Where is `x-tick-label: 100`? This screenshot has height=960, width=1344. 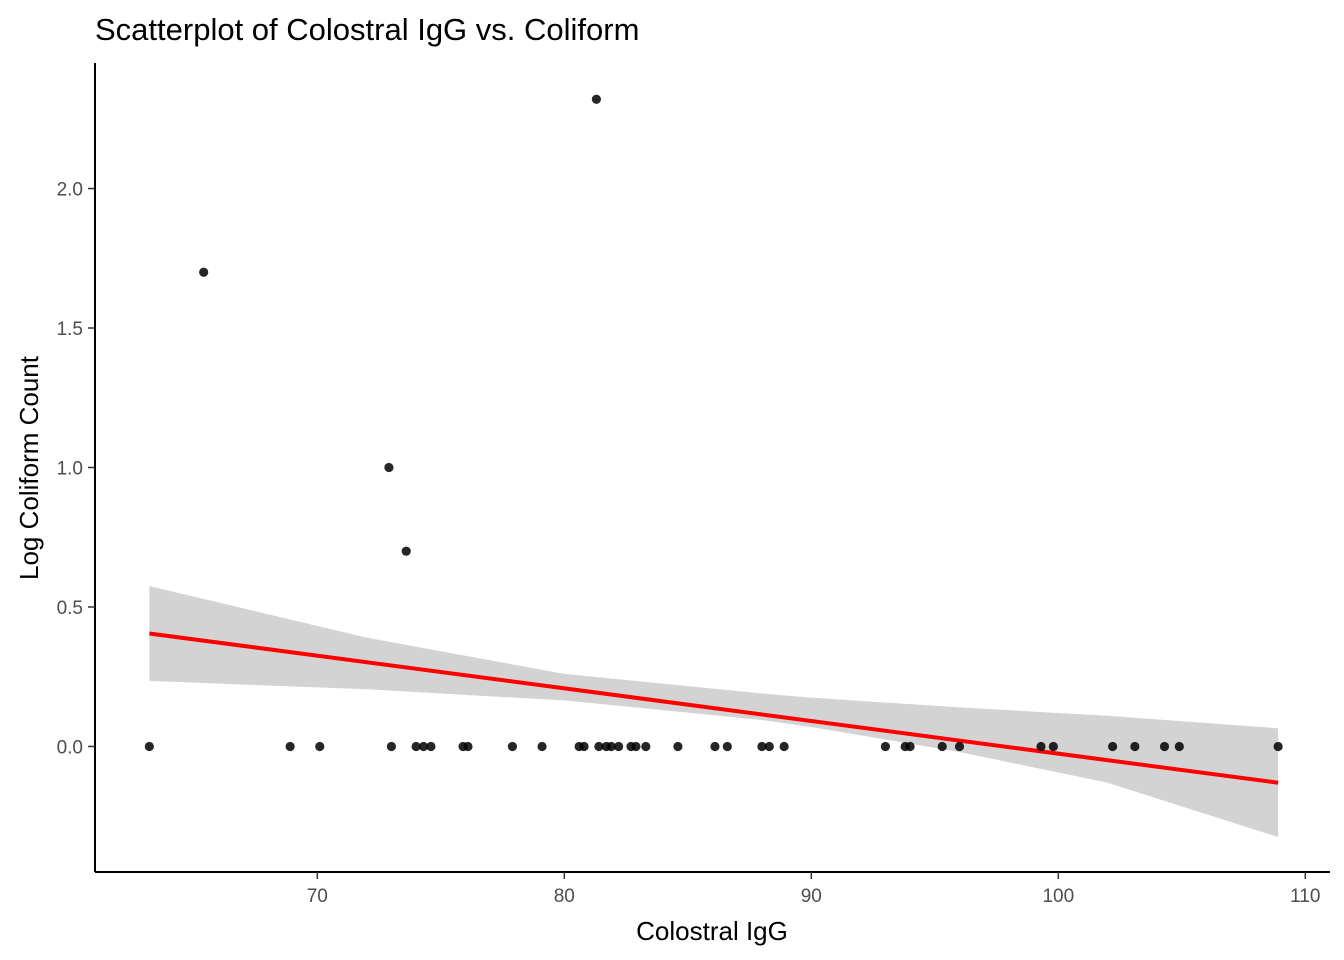 x-tick-label: 100 is located at coordinates (1058, 896).